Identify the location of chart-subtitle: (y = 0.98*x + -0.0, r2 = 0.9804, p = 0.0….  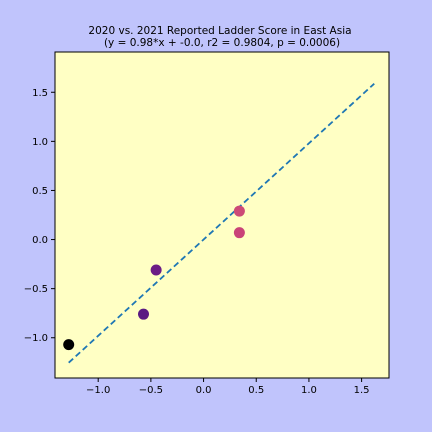
(222, 43).